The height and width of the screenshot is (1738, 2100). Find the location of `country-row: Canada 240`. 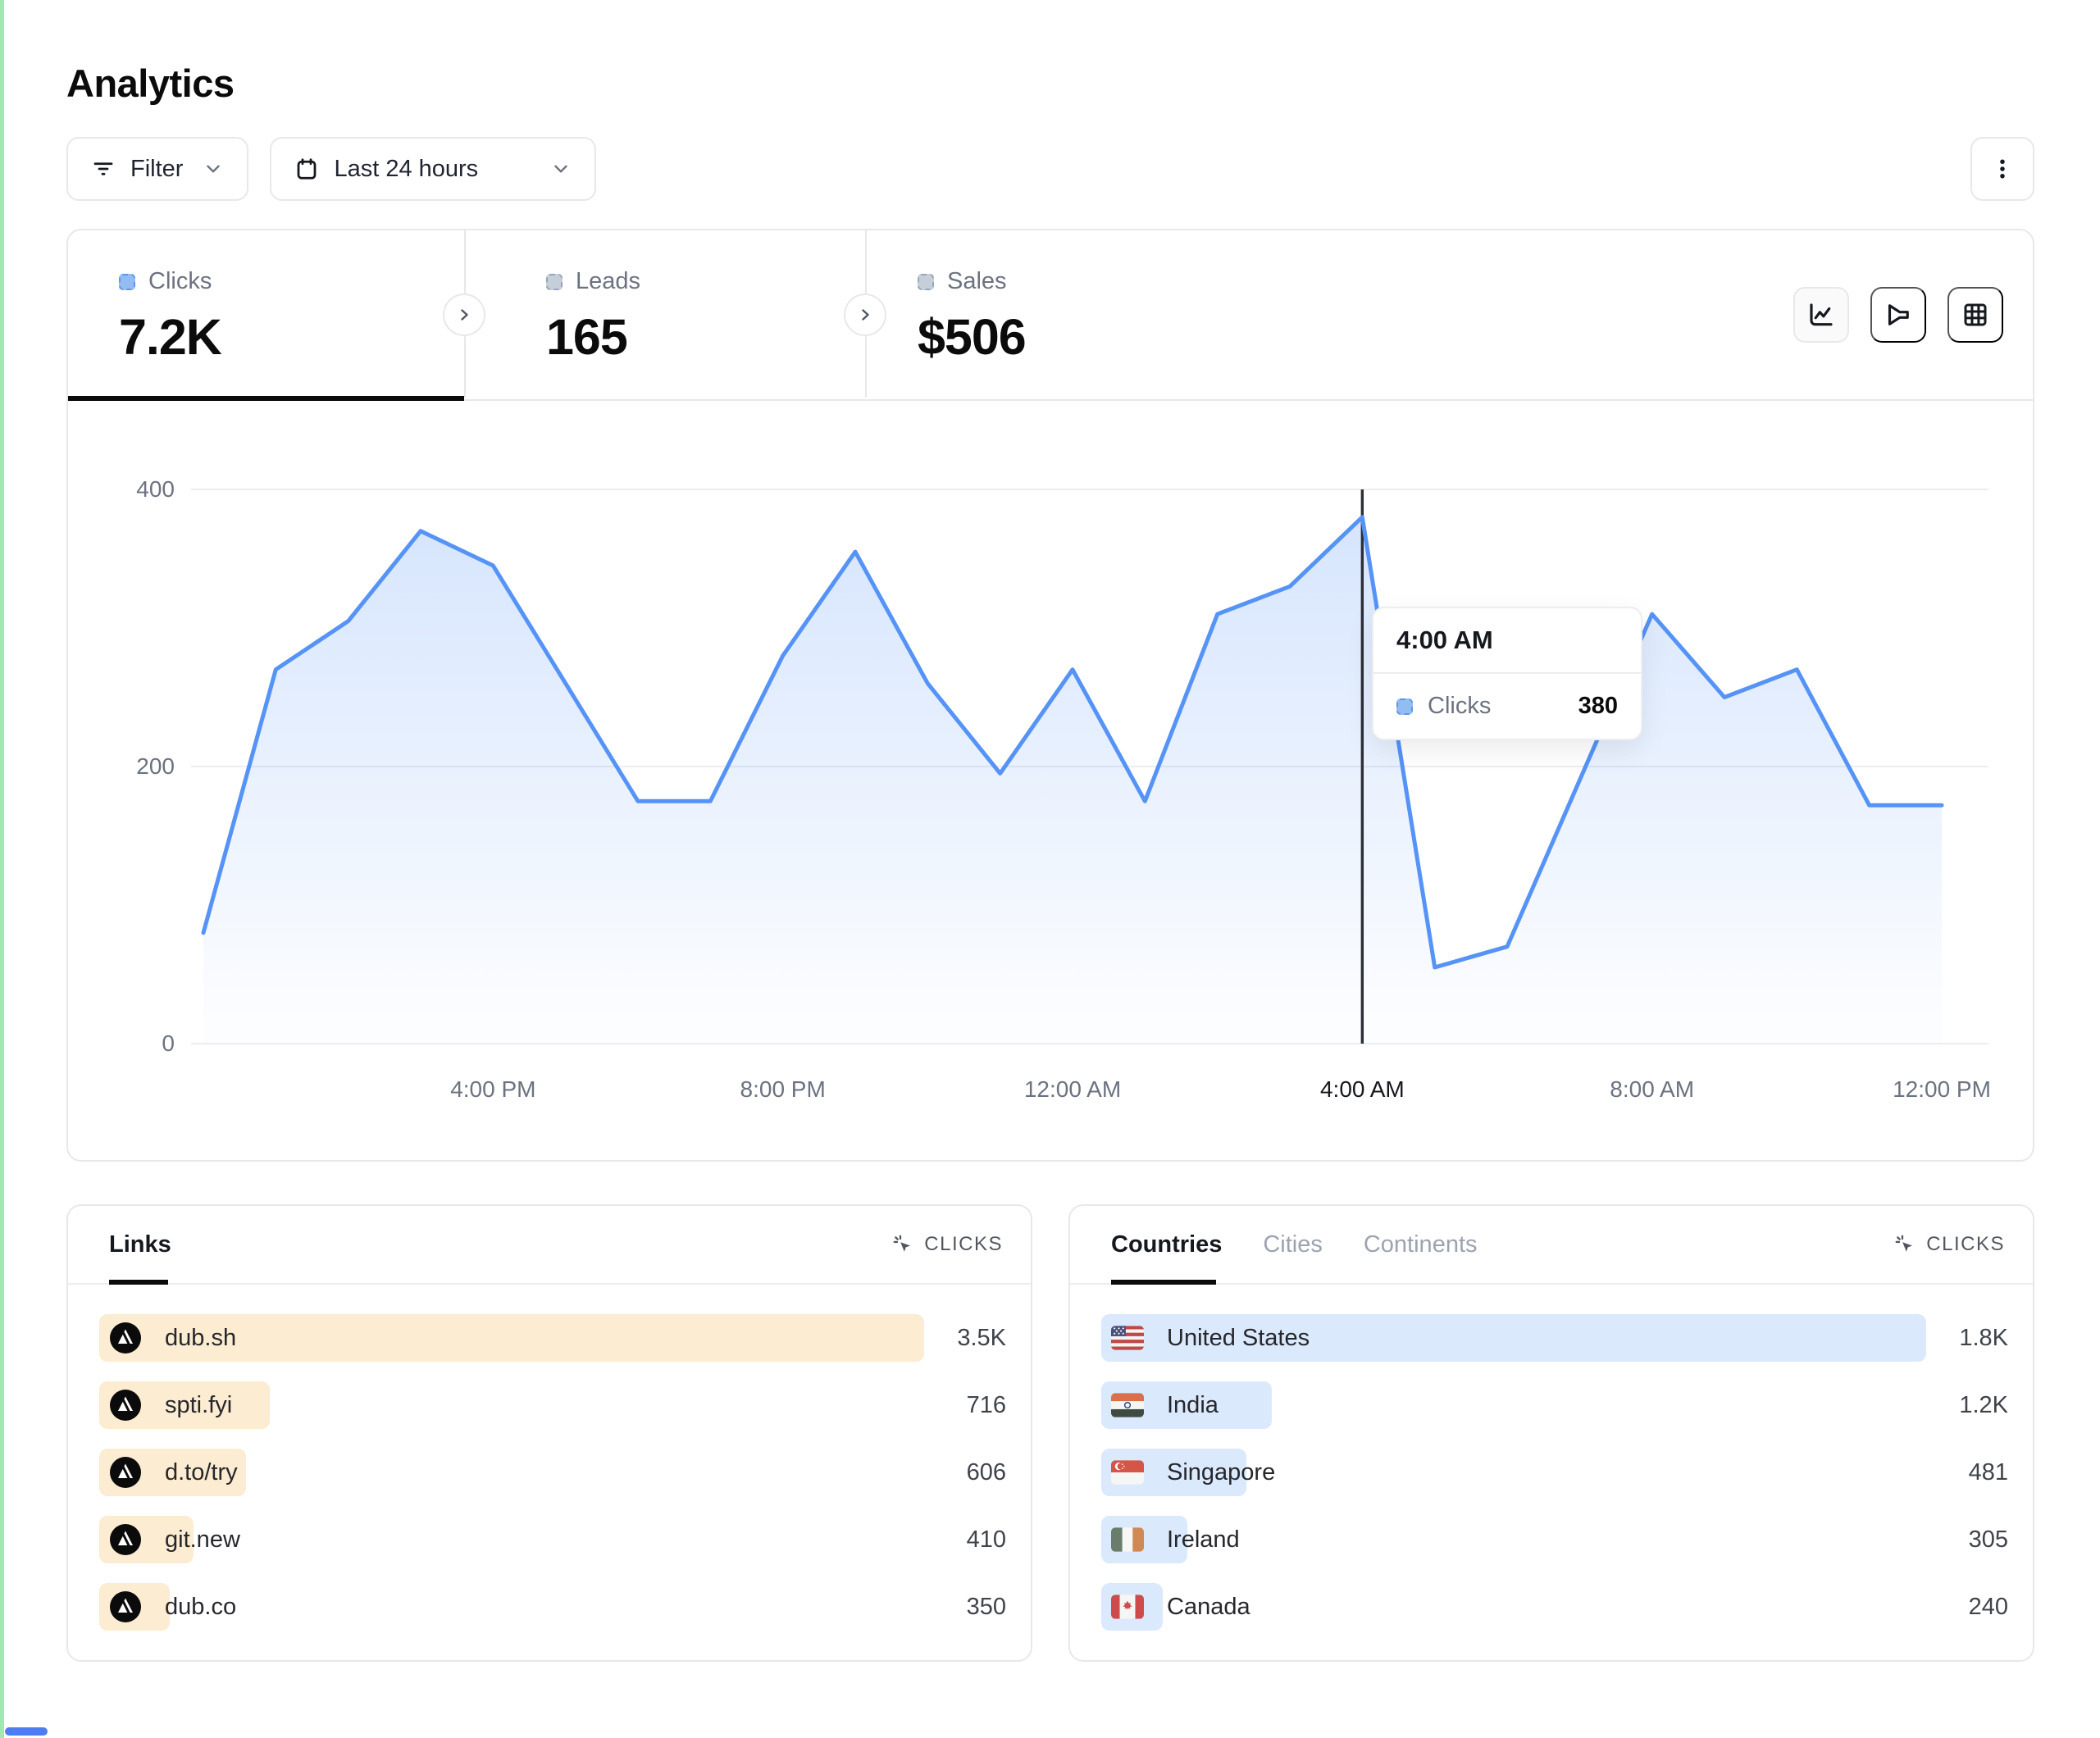

country-row: Canada 240 is located at coordinates (1554, 1607).